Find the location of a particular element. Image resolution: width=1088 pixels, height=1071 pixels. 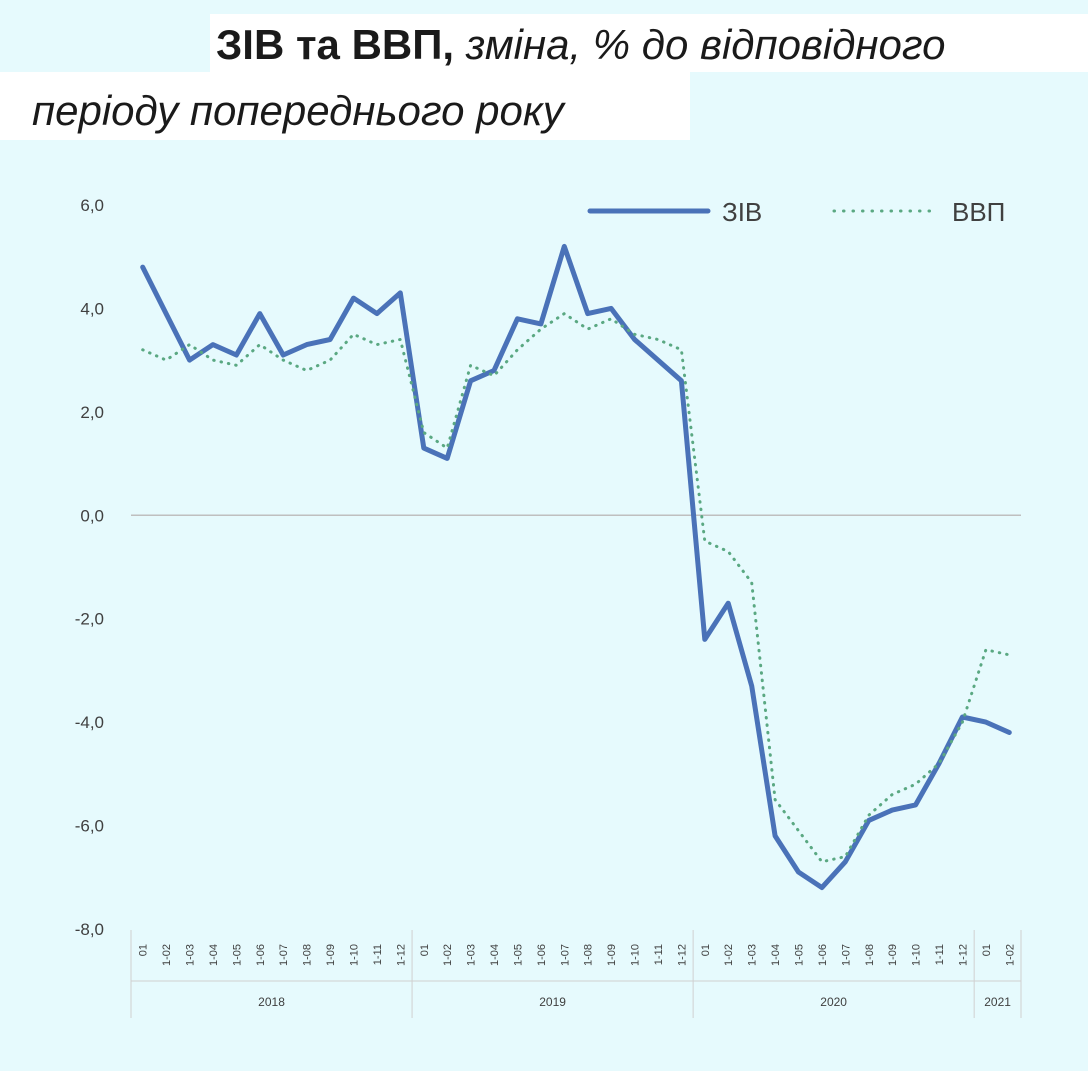

year-label: 2021 is located at coordinates (997, 1002).